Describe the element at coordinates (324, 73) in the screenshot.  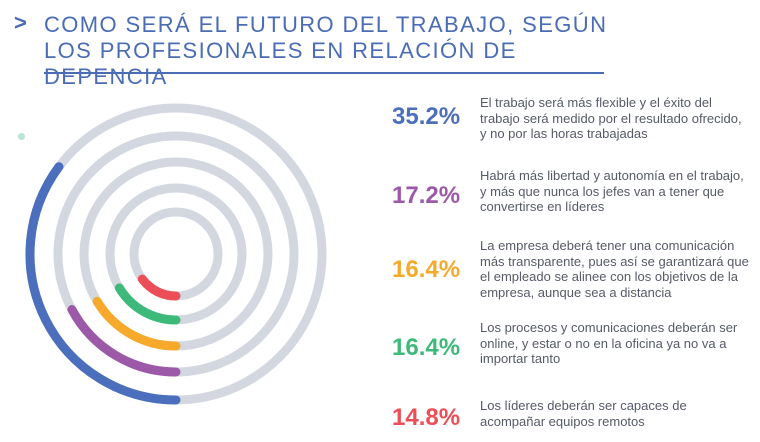
I see `title-underline` at that location.